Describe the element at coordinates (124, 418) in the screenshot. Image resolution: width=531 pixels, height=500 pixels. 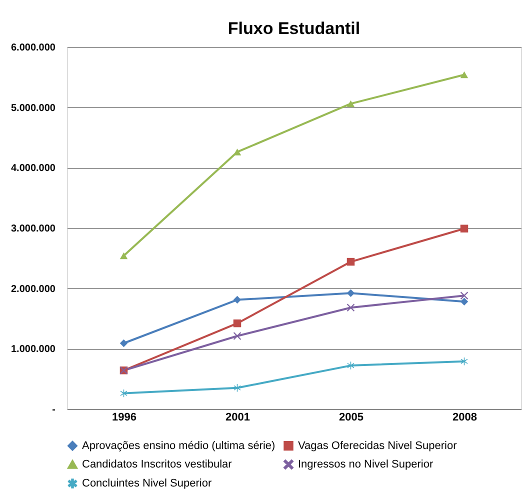
I see `x-tick-label: 1996` at that location.